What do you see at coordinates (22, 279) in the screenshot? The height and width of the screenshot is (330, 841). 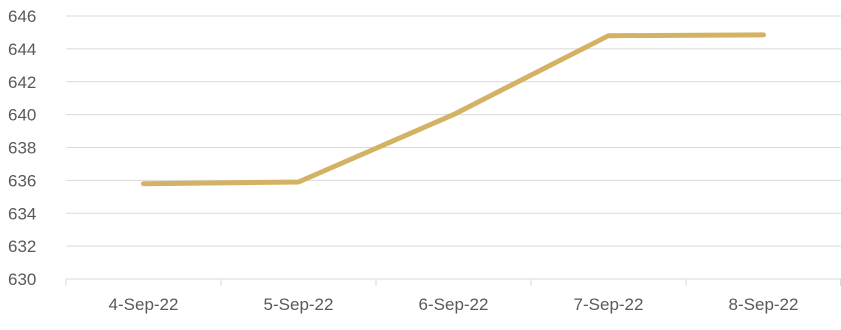 I see `y-tick-label: 630` at bounding box center [22, 279].